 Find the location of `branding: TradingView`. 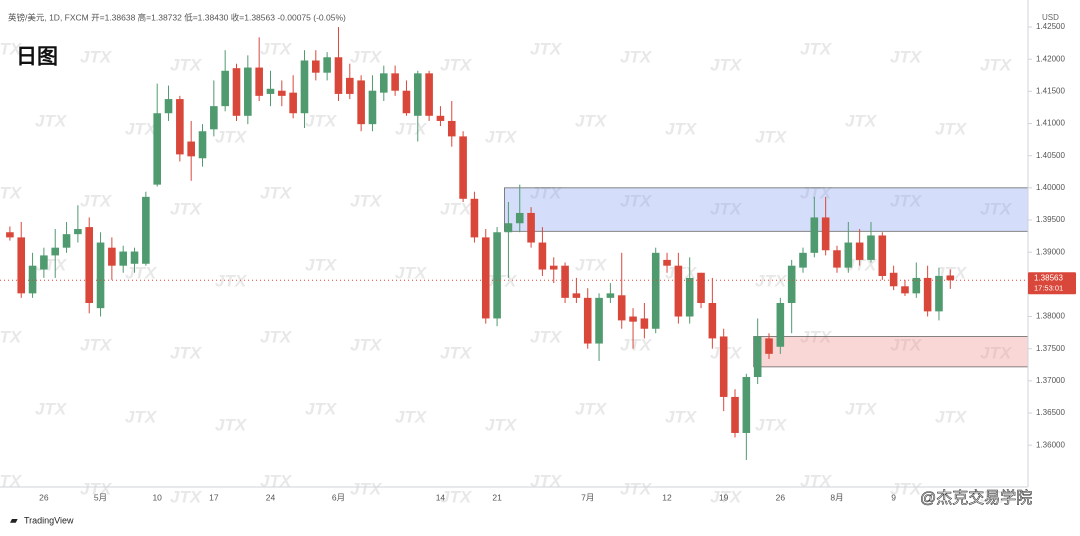

branding: TradingView is located at coordinates (49, 520).